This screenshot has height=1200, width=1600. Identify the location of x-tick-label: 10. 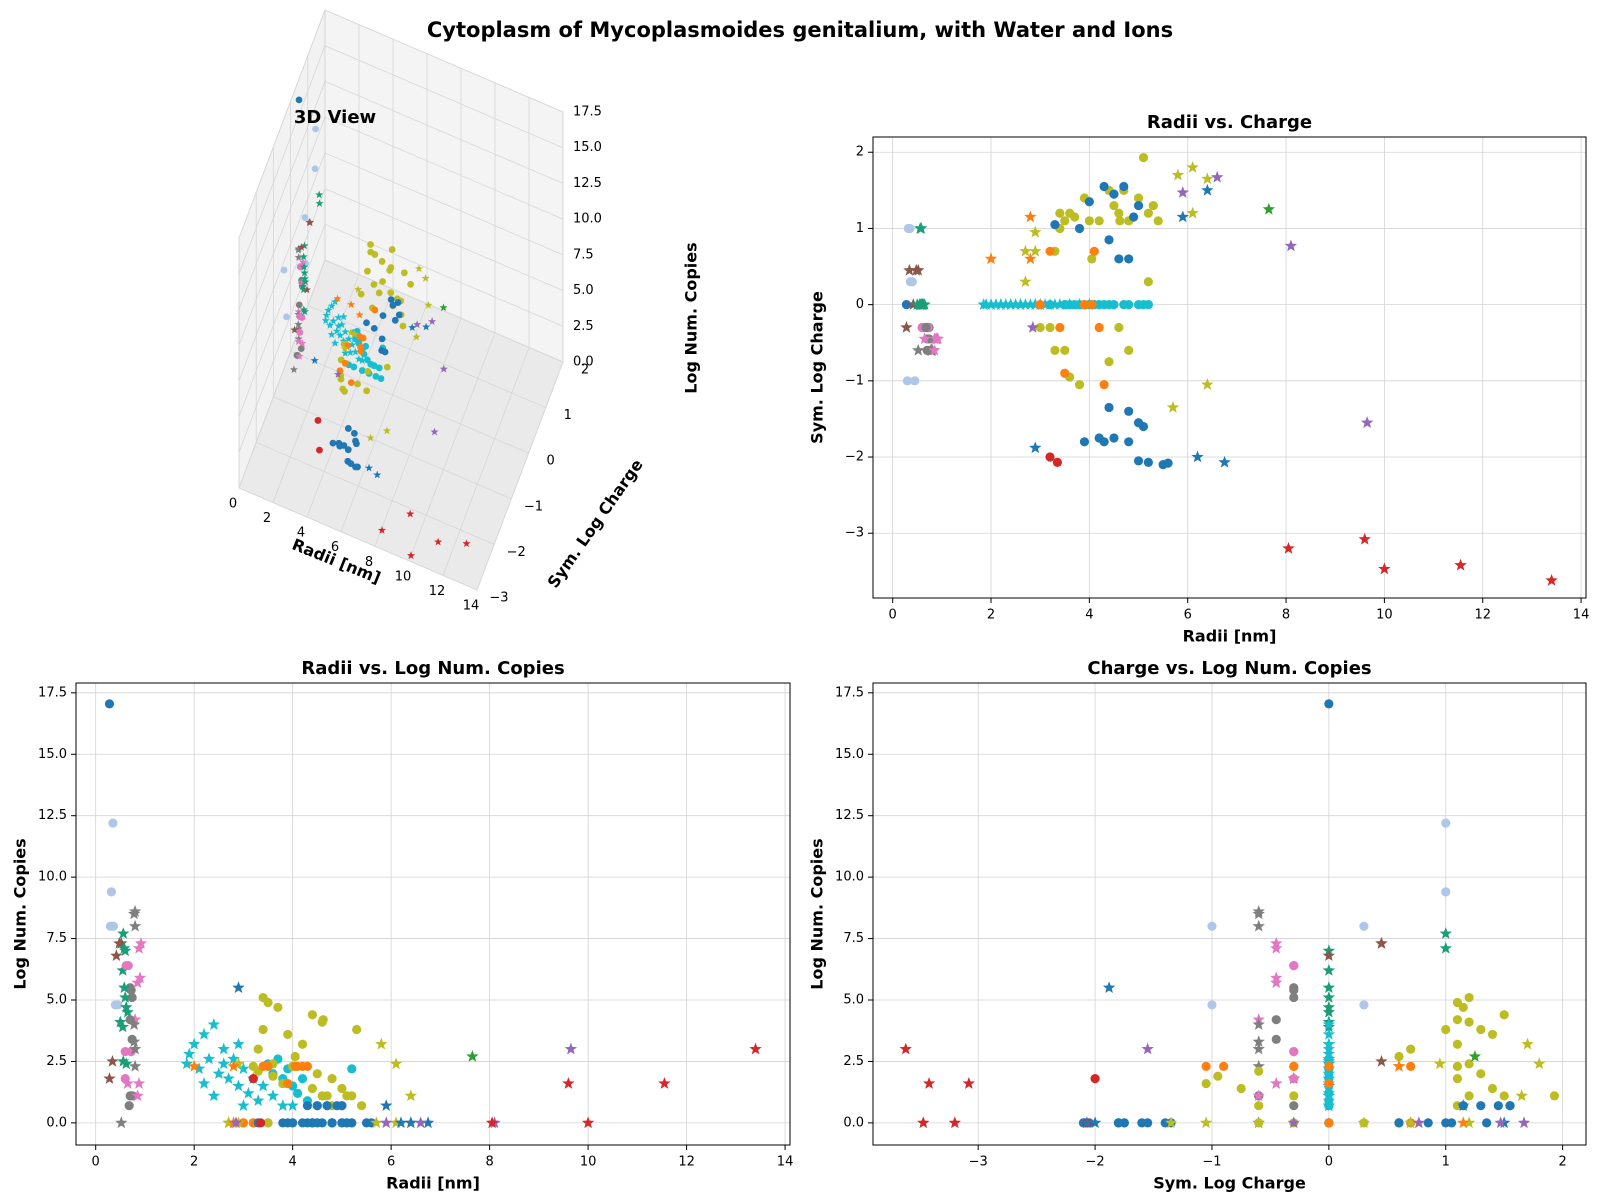
(403, 576).